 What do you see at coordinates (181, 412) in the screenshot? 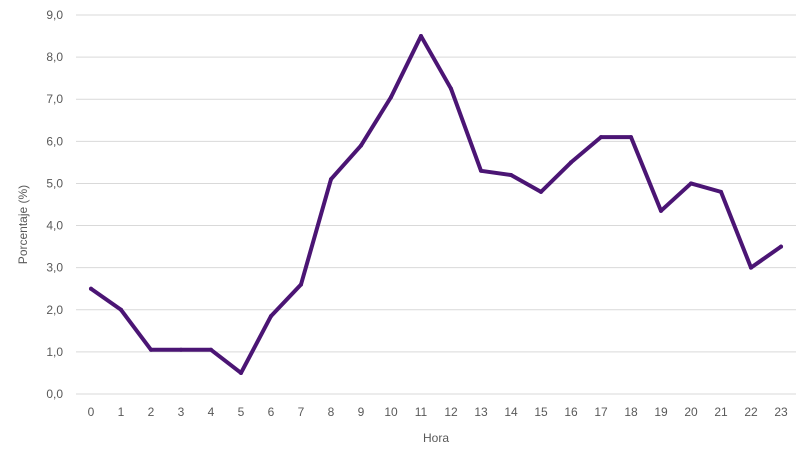
I see `x-tick-label: 3` at bounding box center [181, 412].